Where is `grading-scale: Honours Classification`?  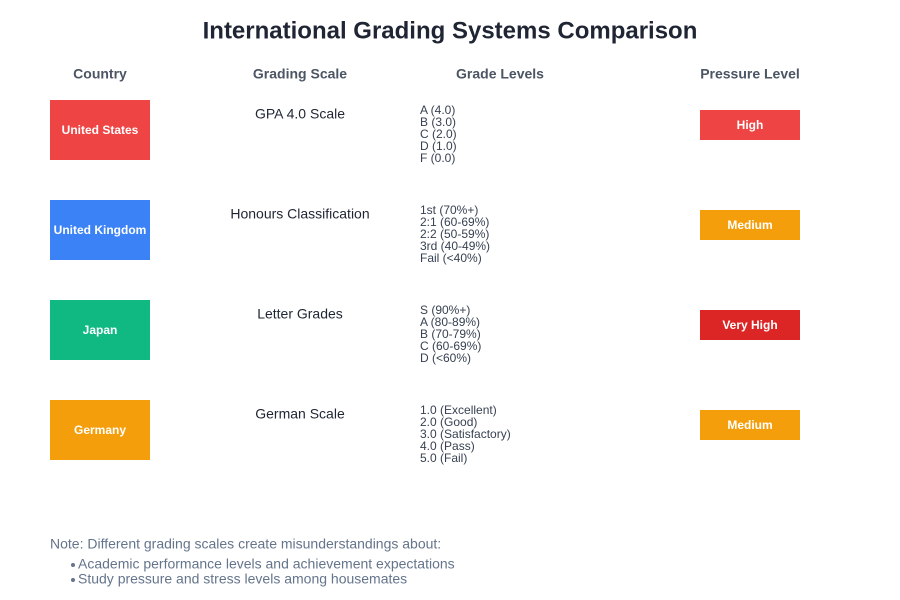
grading-scale: Honours Classification is located at coordinates (299, 214).